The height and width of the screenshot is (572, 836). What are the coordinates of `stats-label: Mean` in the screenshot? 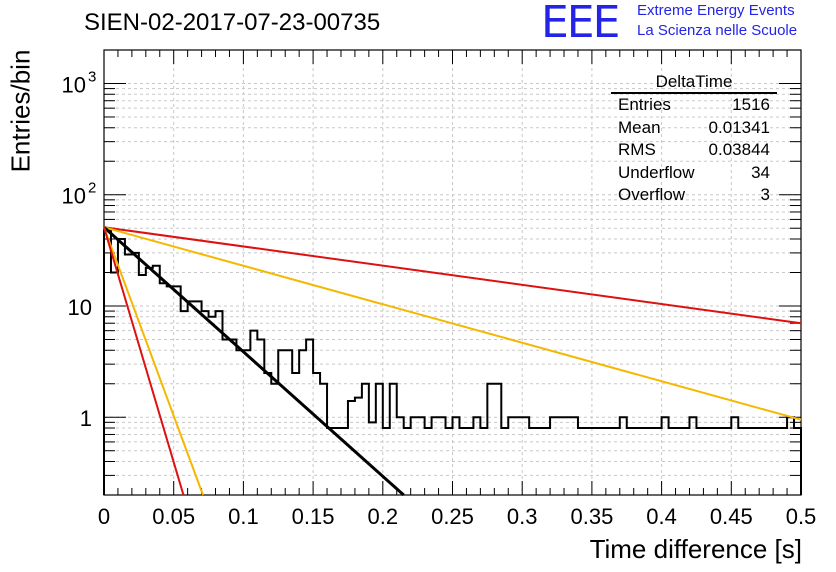 It's located at (639, 127).